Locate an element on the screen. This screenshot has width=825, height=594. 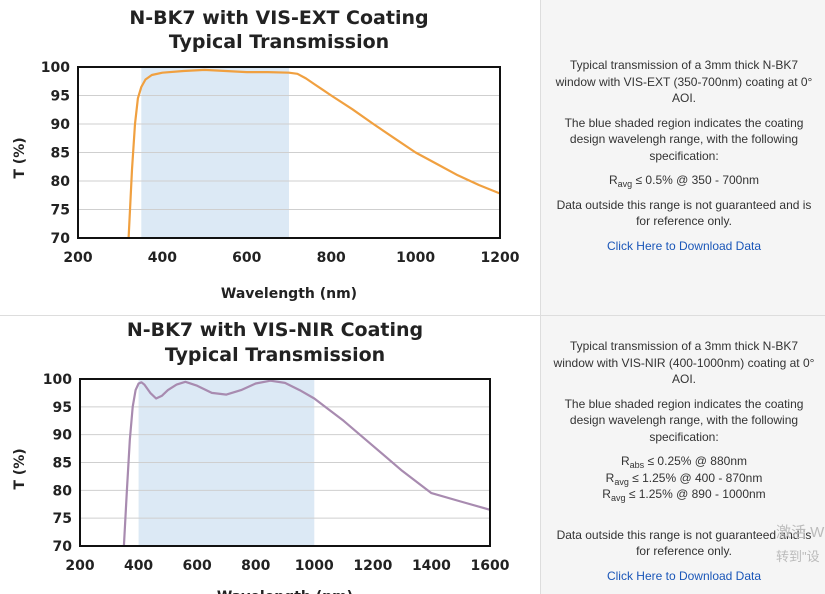
spec-line: Ravg ≤ 1.25% @ 890 - 1000nm is located at coordinates (684, 494).